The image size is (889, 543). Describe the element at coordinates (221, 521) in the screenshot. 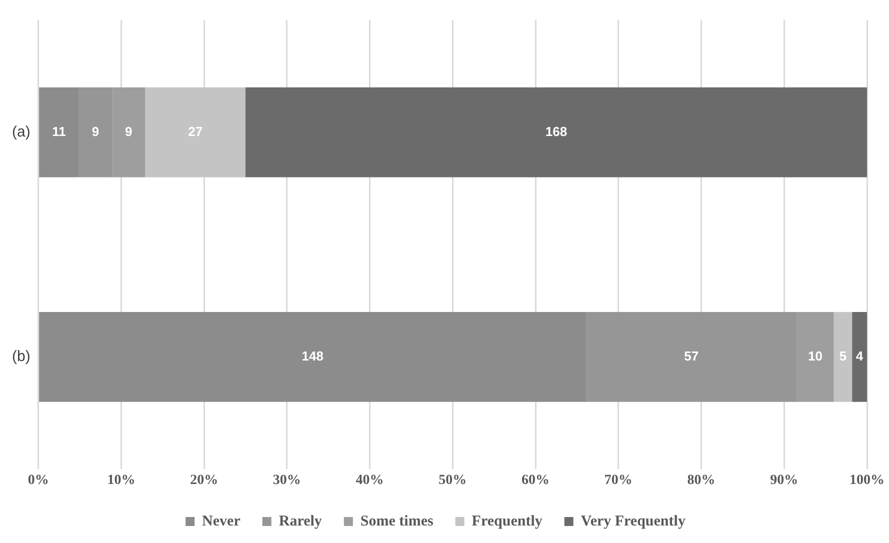

I see `legend-label: Never` at that location.